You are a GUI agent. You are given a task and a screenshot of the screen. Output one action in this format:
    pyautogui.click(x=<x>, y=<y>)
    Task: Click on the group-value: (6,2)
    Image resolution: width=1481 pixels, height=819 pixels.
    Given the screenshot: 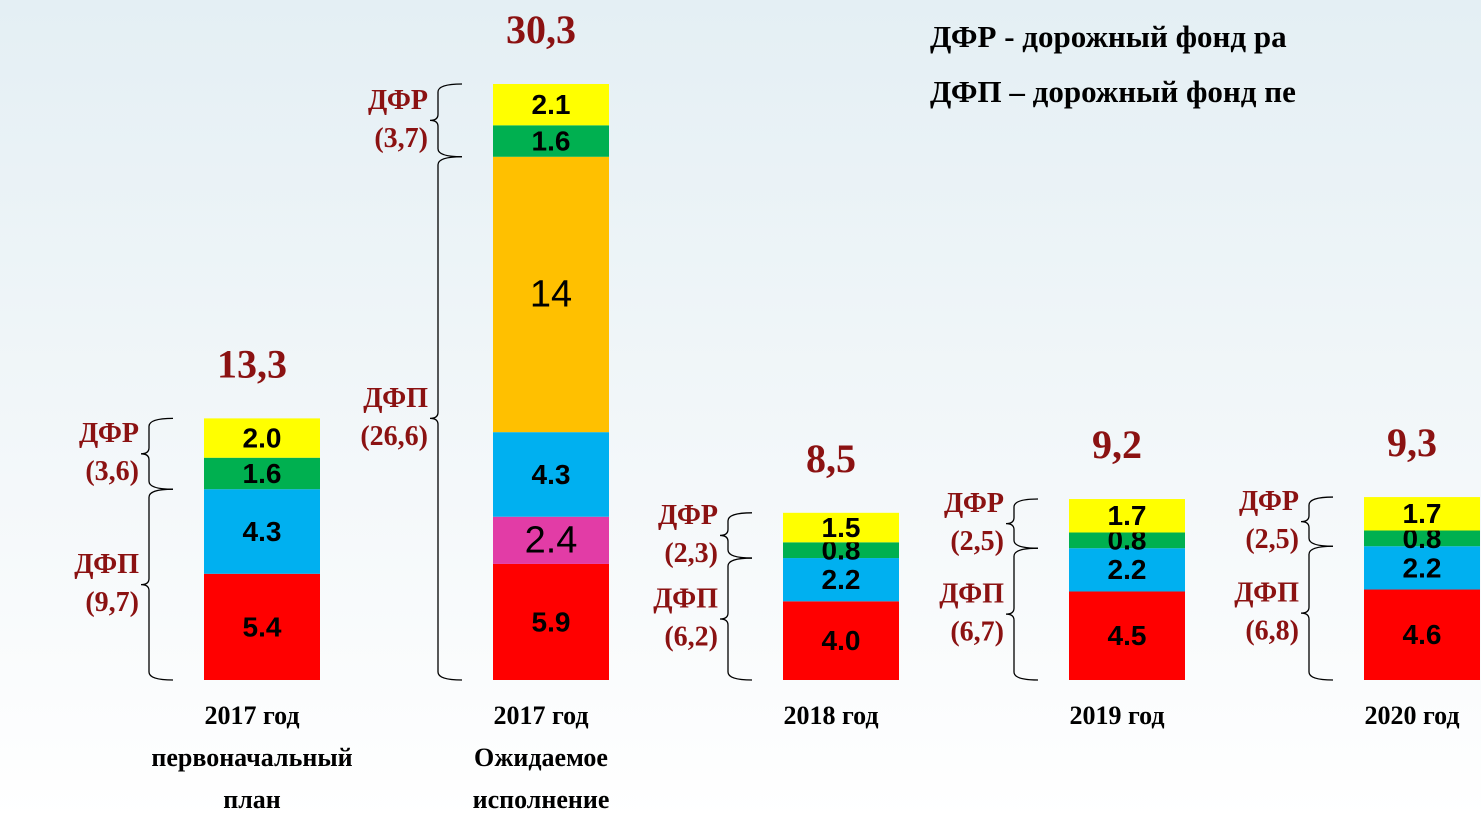 What is the action you would take?
    pyautogui.click(x=691, y=636)
    